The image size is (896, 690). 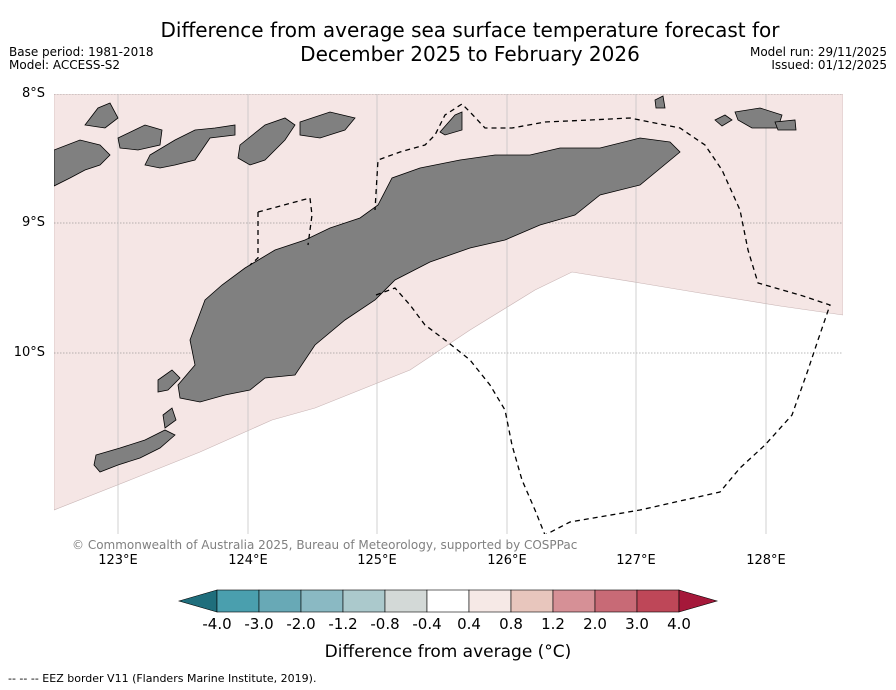 What do you see at coordinates (29, 352) in the screenshot?
I see `lat-label-10s: 10°S` at bounding box center [29, 352].